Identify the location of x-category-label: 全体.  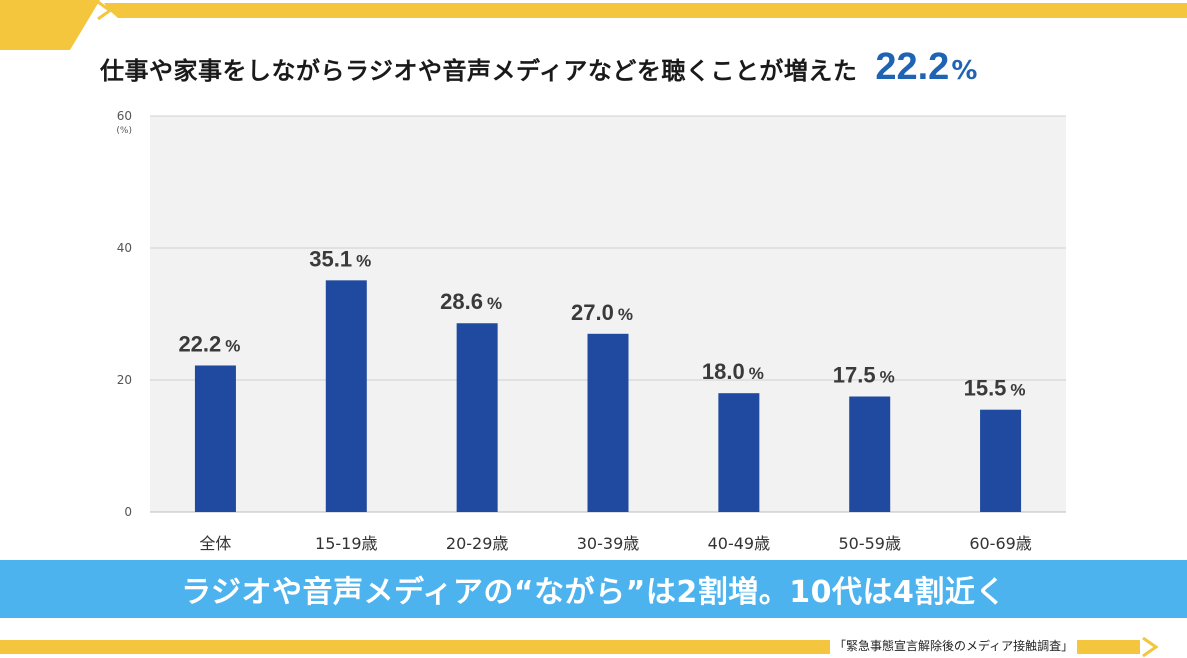
(215, 543).